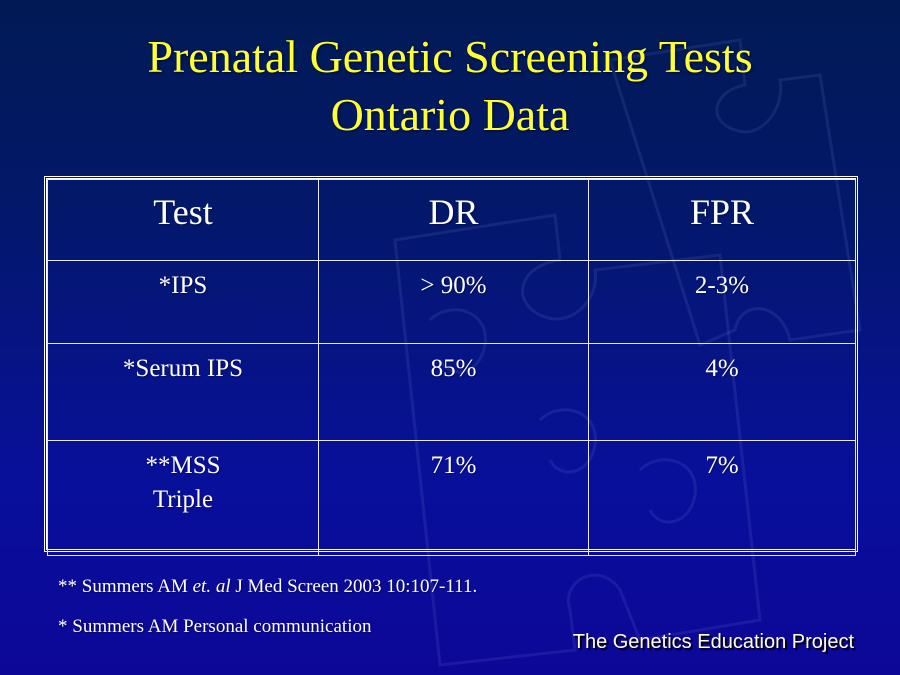 The image size is (900, 675). I want to click on footnote-1-prefix: ** Summers AM, so click(125, 586).